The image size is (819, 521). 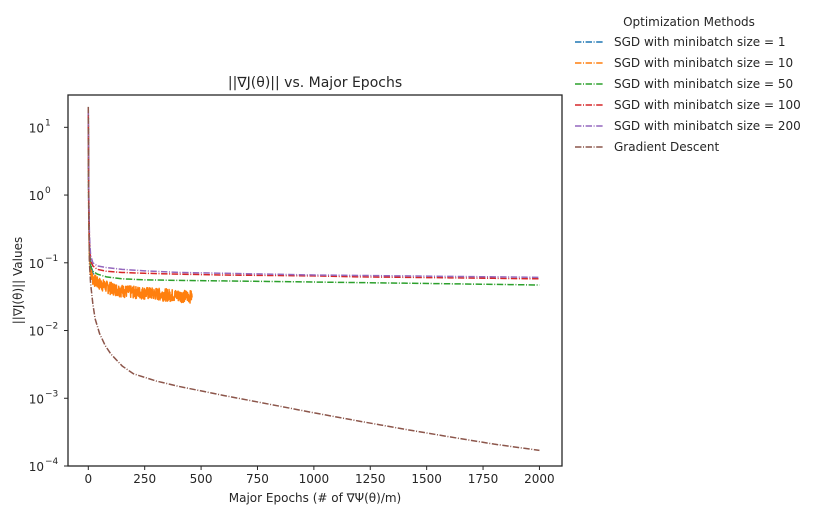 I want to click on y-tick-exponent: −2, so click(x=51, y=327).